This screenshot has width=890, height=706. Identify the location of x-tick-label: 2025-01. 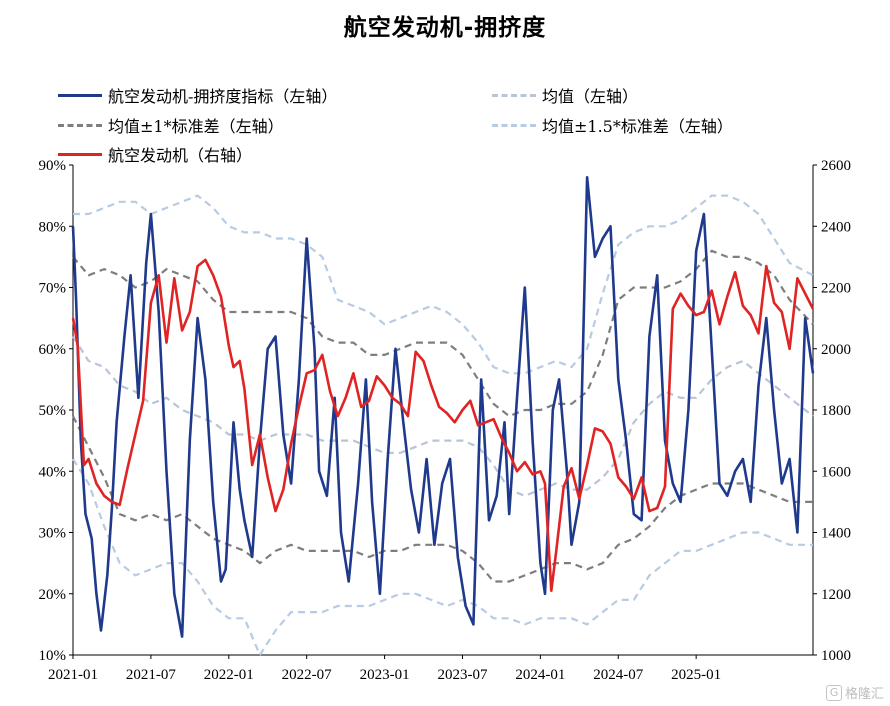
(696, 675).